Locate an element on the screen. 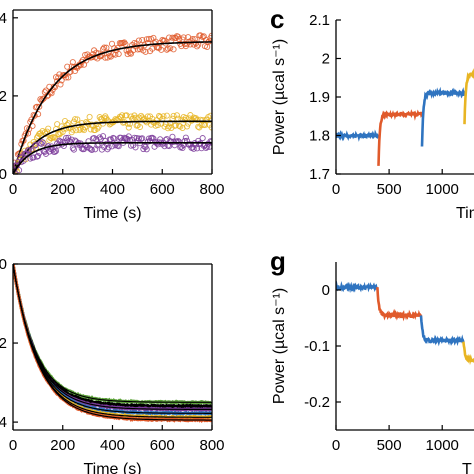 This screenshot has height=474, width=474. g-x-tick-label: 0 is located at coordinates (336, 445).